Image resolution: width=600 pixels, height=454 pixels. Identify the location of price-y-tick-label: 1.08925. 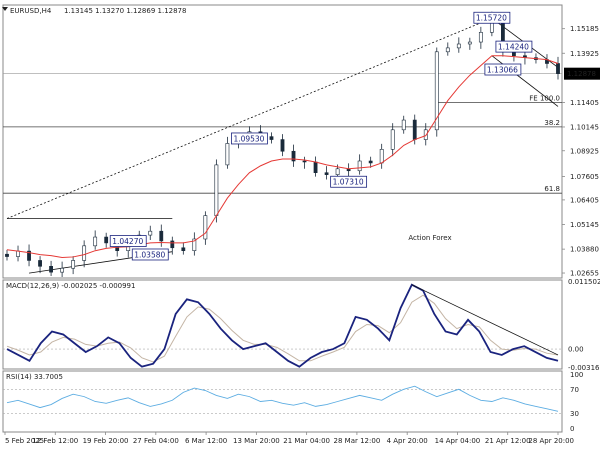
(584, 151).